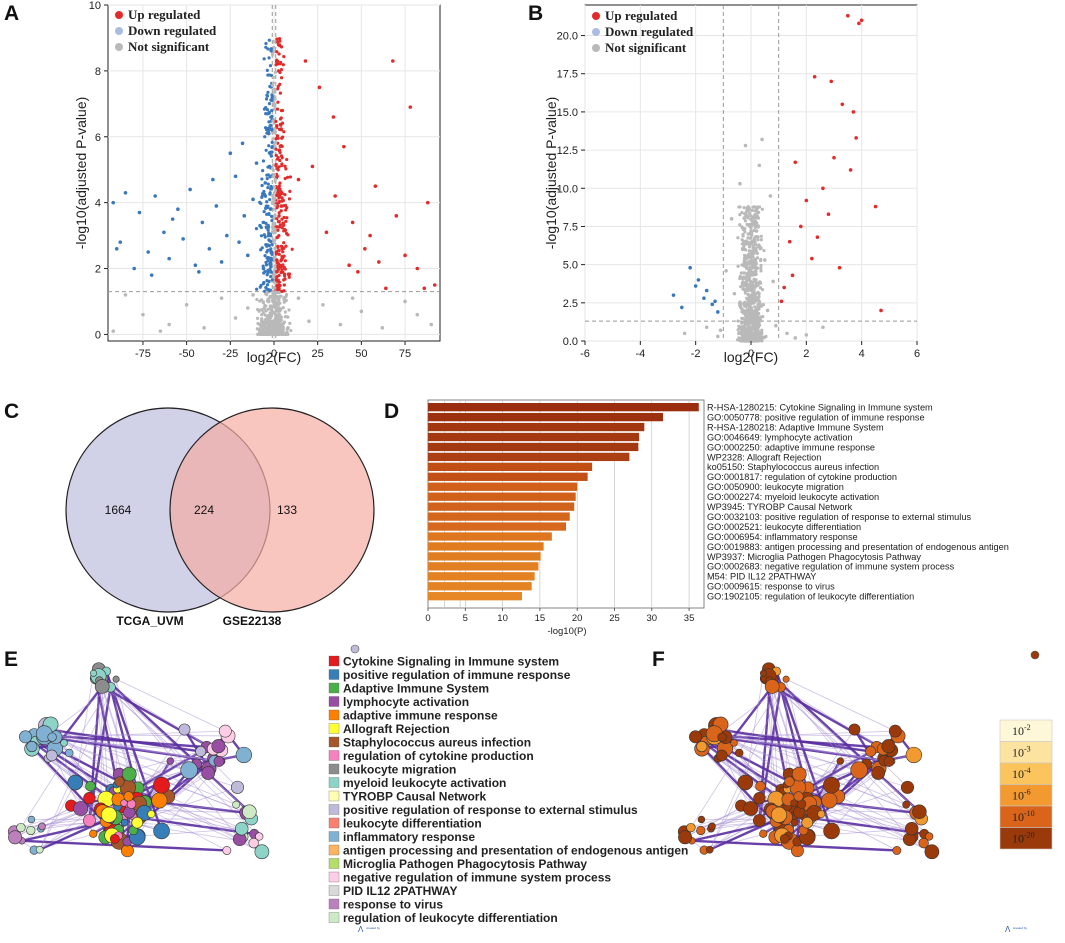 The width and height of the screenshot is (1065, 943). I want to click on panel-label-a: A, so click(11, 13).